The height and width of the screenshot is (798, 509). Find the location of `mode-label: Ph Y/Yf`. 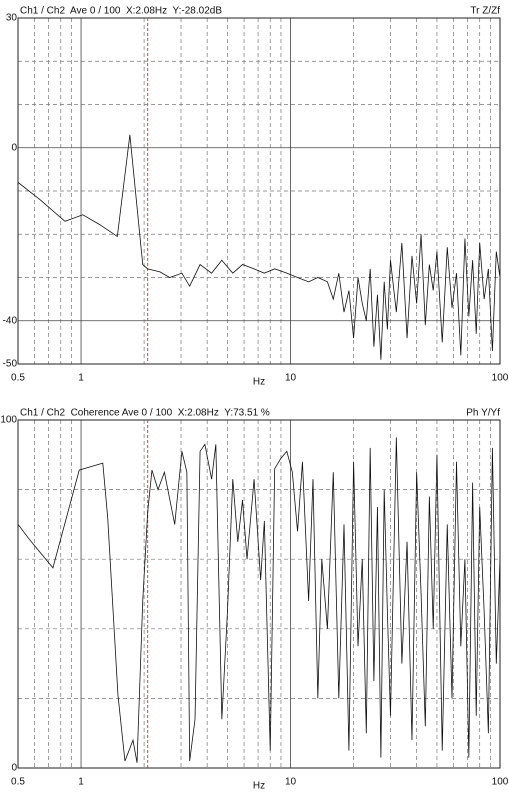

mode-label: Ph Y/Yf is located at coordinates (483, 413).